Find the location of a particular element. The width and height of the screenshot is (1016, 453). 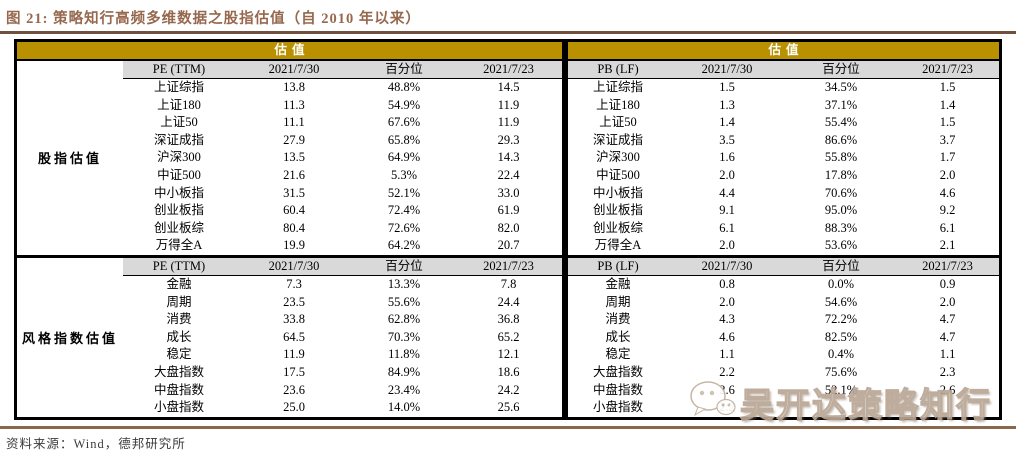

table-row: 深证成指 27.9 65.8% 29.3 is located at coordinates (342, 141).